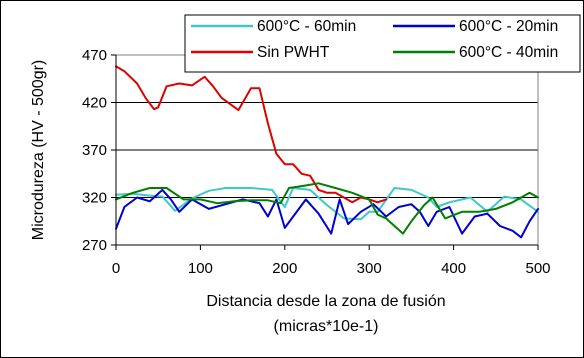 This screenshot has height=358, width=584. I want to click on legend-label-4: 600°C - 40min, so click(508, 52).